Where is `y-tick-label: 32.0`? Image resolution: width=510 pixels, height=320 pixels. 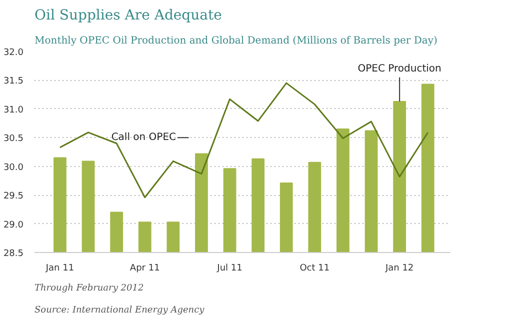 y-tick-label: 32.0 is located at coordinates (13, 53).